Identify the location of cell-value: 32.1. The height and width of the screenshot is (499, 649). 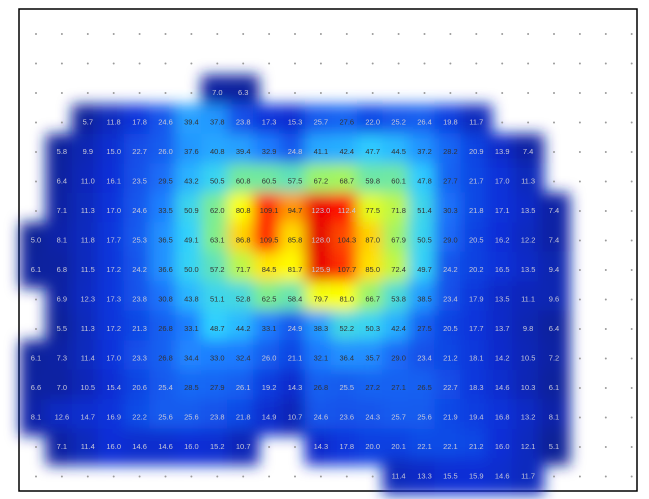
(321, 357).